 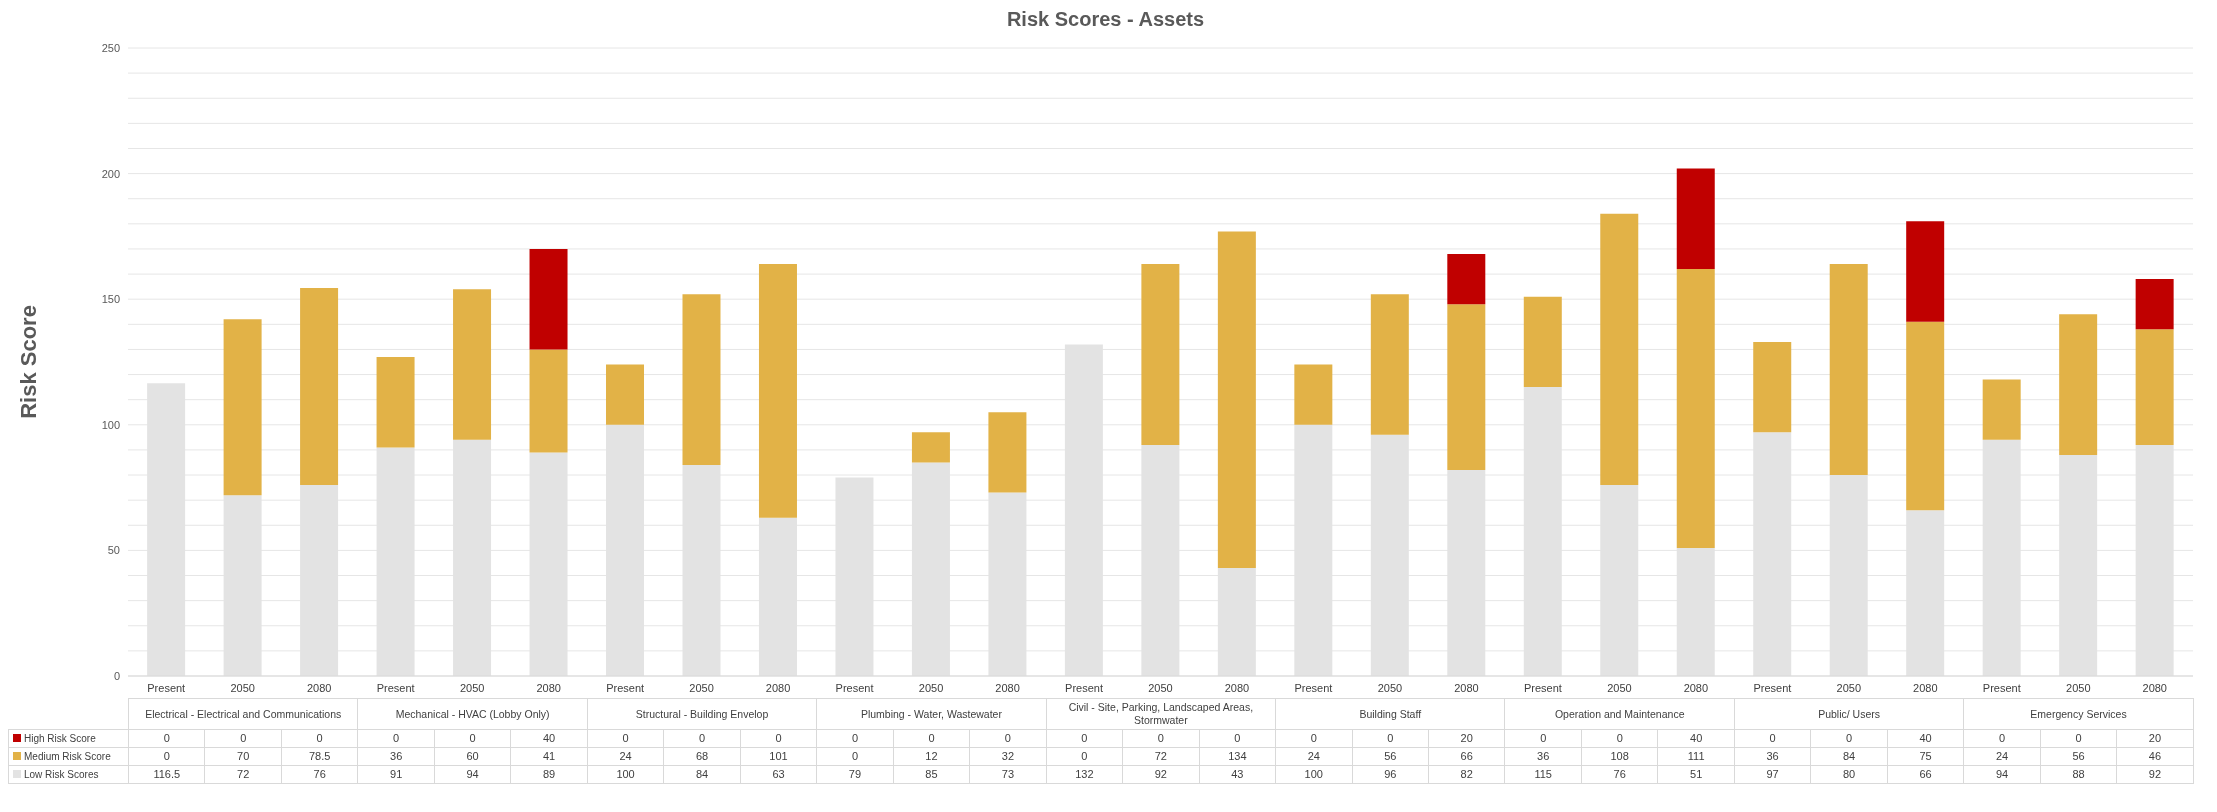 What do you see at coordinates (549, 756) in the screenshot?
I see `data-label: 41` at bounding box center [549, 756].